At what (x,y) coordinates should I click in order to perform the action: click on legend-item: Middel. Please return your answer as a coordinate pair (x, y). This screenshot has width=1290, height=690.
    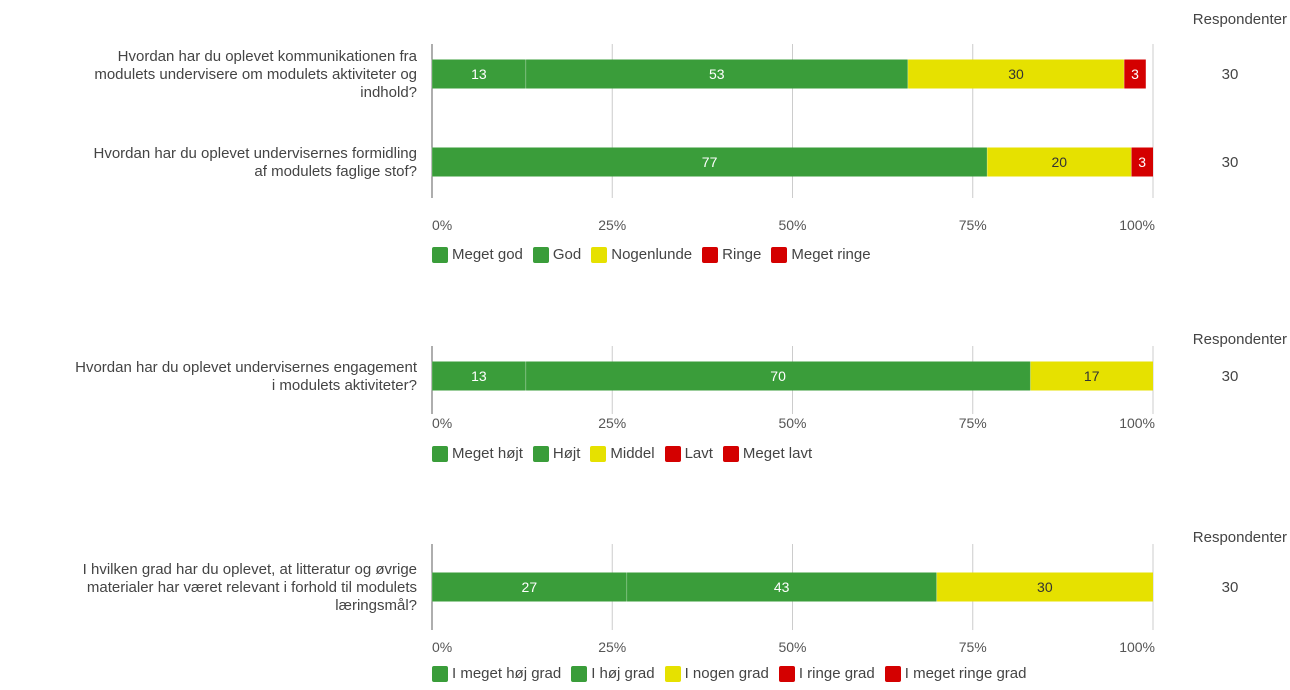
    Looking at the image, I should click on (622, 453).